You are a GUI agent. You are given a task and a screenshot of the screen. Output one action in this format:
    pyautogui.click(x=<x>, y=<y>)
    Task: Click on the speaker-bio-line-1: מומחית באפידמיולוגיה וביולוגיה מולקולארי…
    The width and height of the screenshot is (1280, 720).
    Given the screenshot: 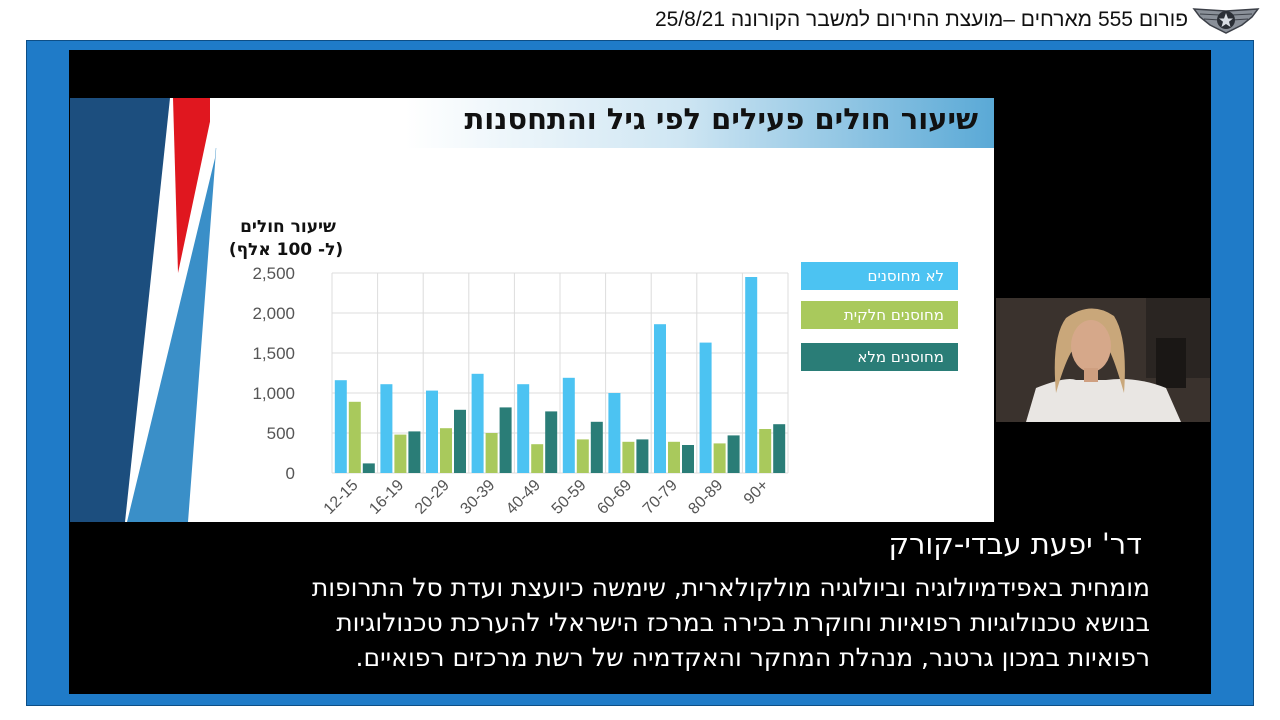 What is the action you would take?
    pyautogui.click(x=730, y=587)
    